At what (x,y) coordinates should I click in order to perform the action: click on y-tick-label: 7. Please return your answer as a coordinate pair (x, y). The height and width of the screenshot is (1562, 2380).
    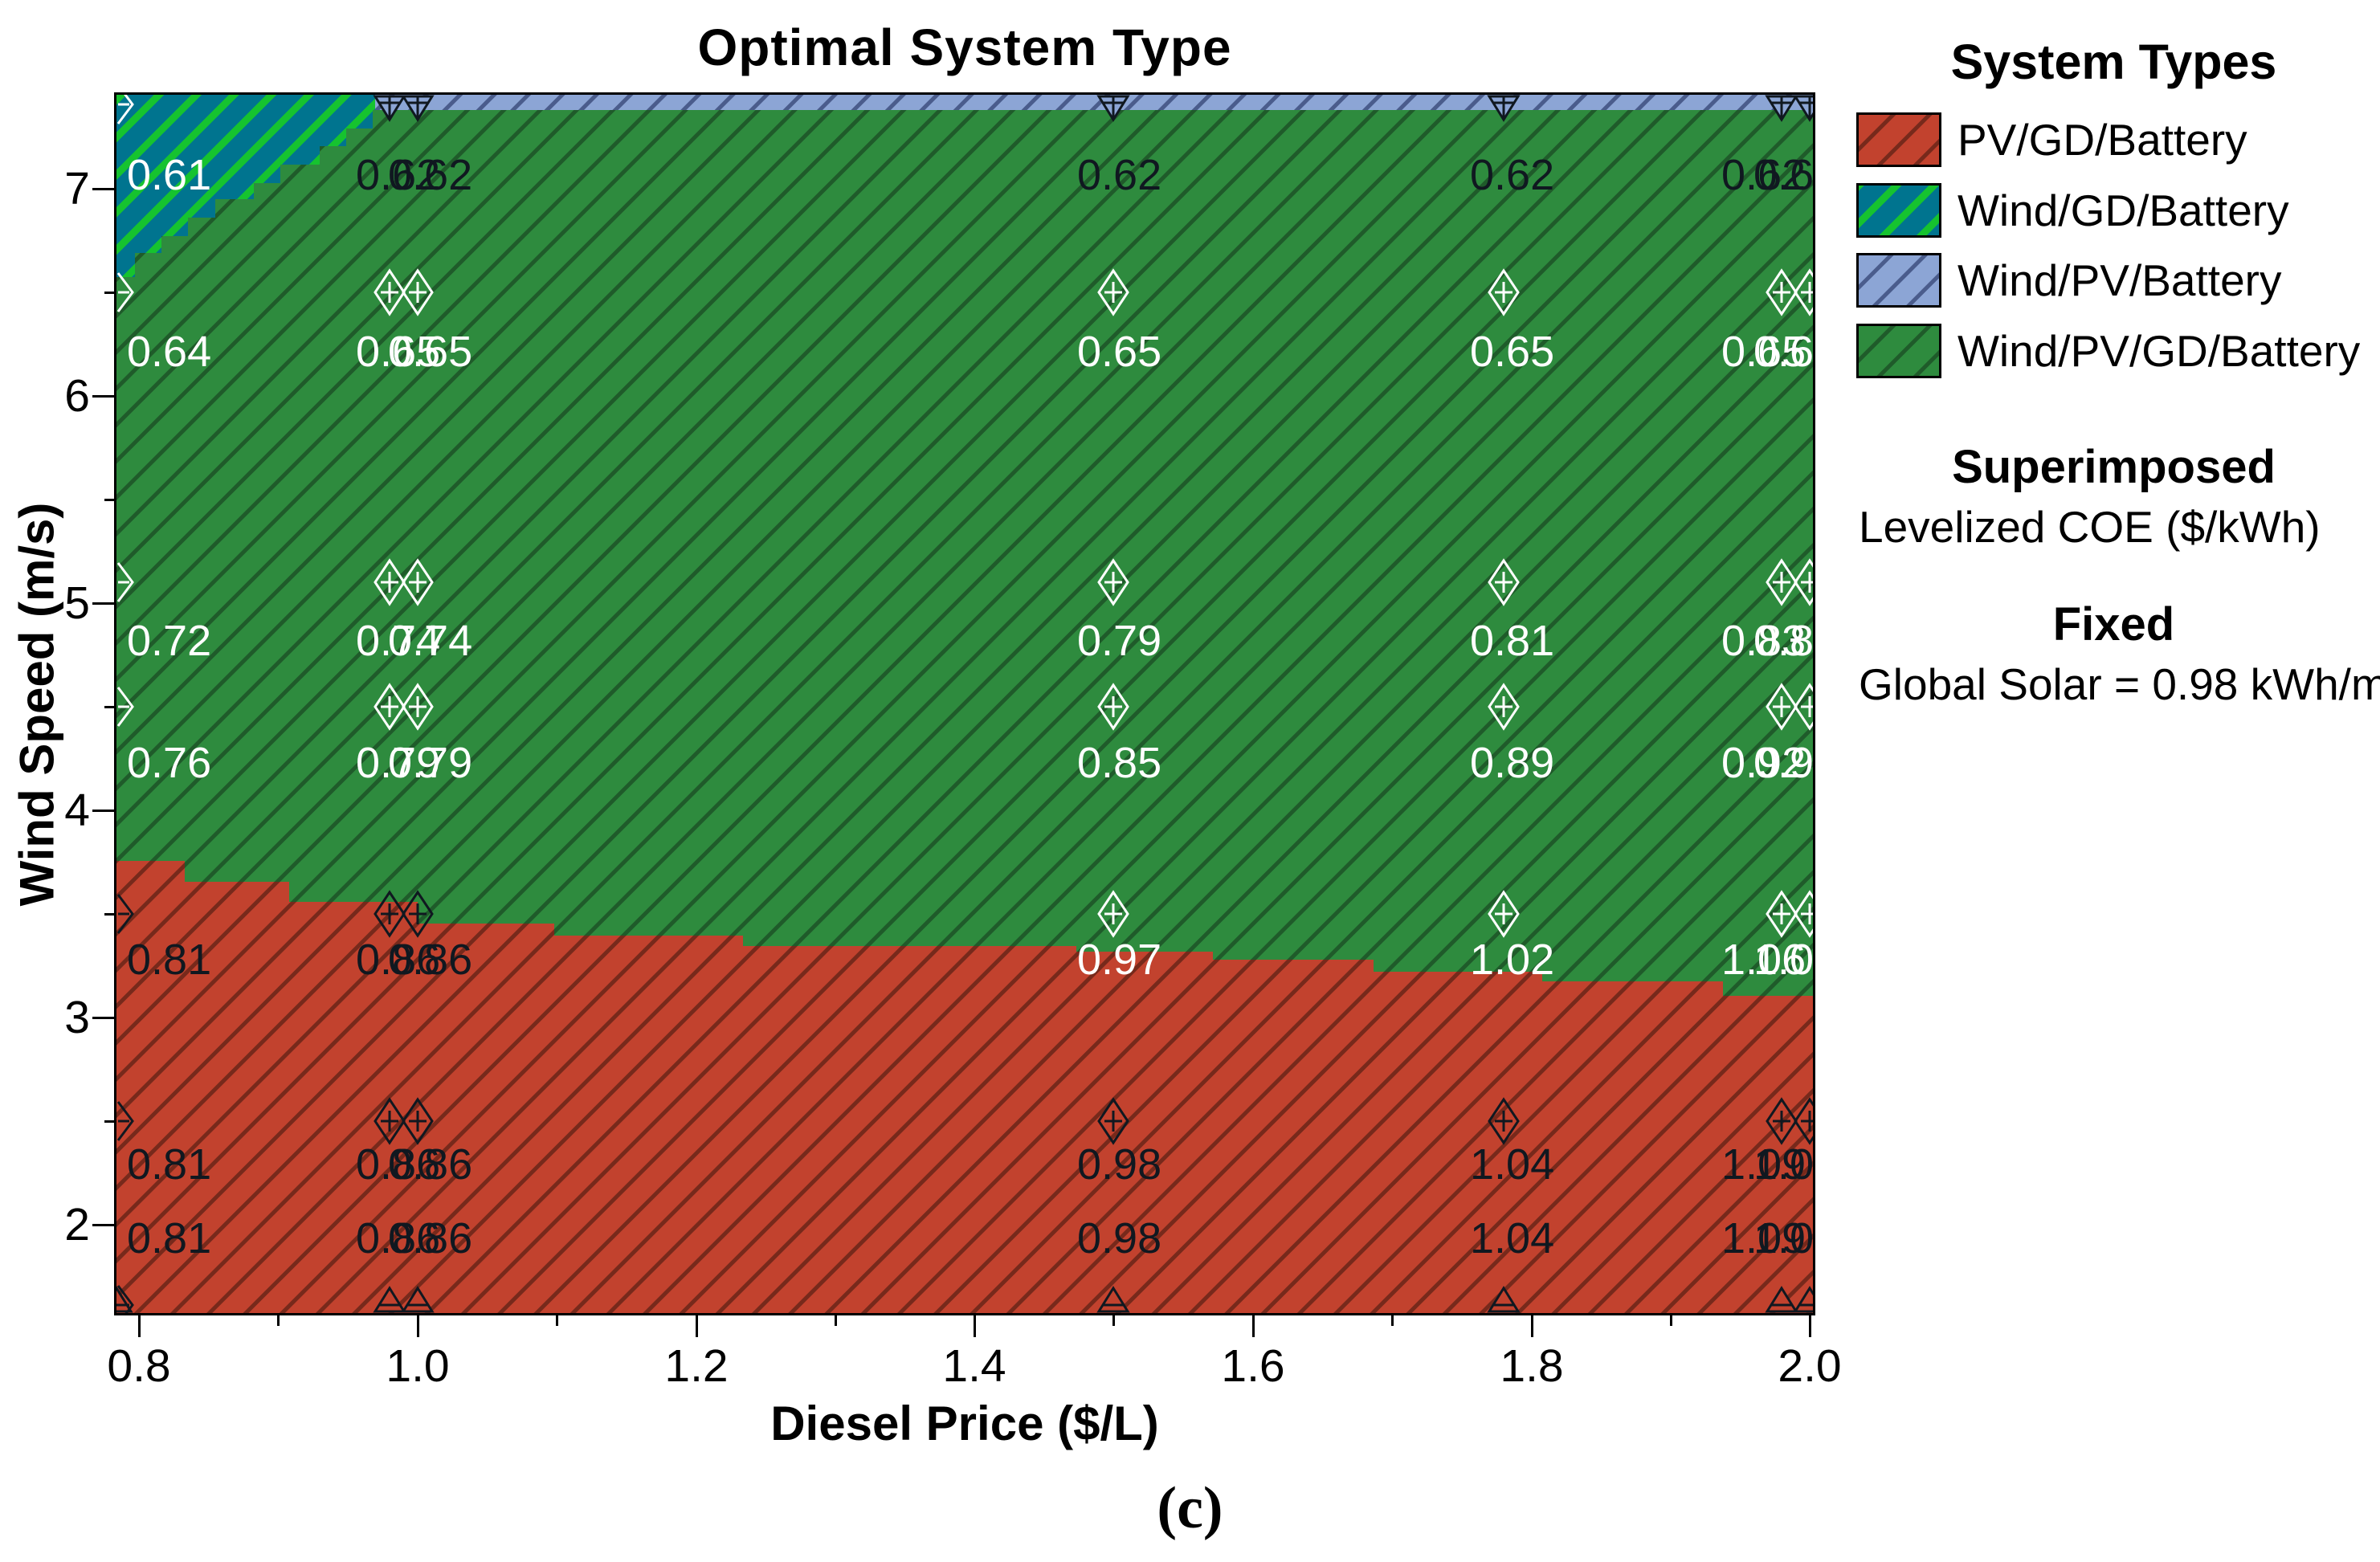
    Looking at the image, I should click on (77, 188).